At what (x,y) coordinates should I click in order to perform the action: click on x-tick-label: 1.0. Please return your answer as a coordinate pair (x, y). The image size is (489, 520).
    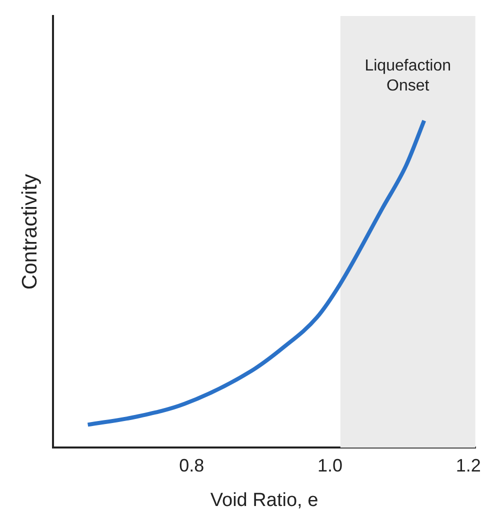
    Looking at the image, I should click on (330, 465).